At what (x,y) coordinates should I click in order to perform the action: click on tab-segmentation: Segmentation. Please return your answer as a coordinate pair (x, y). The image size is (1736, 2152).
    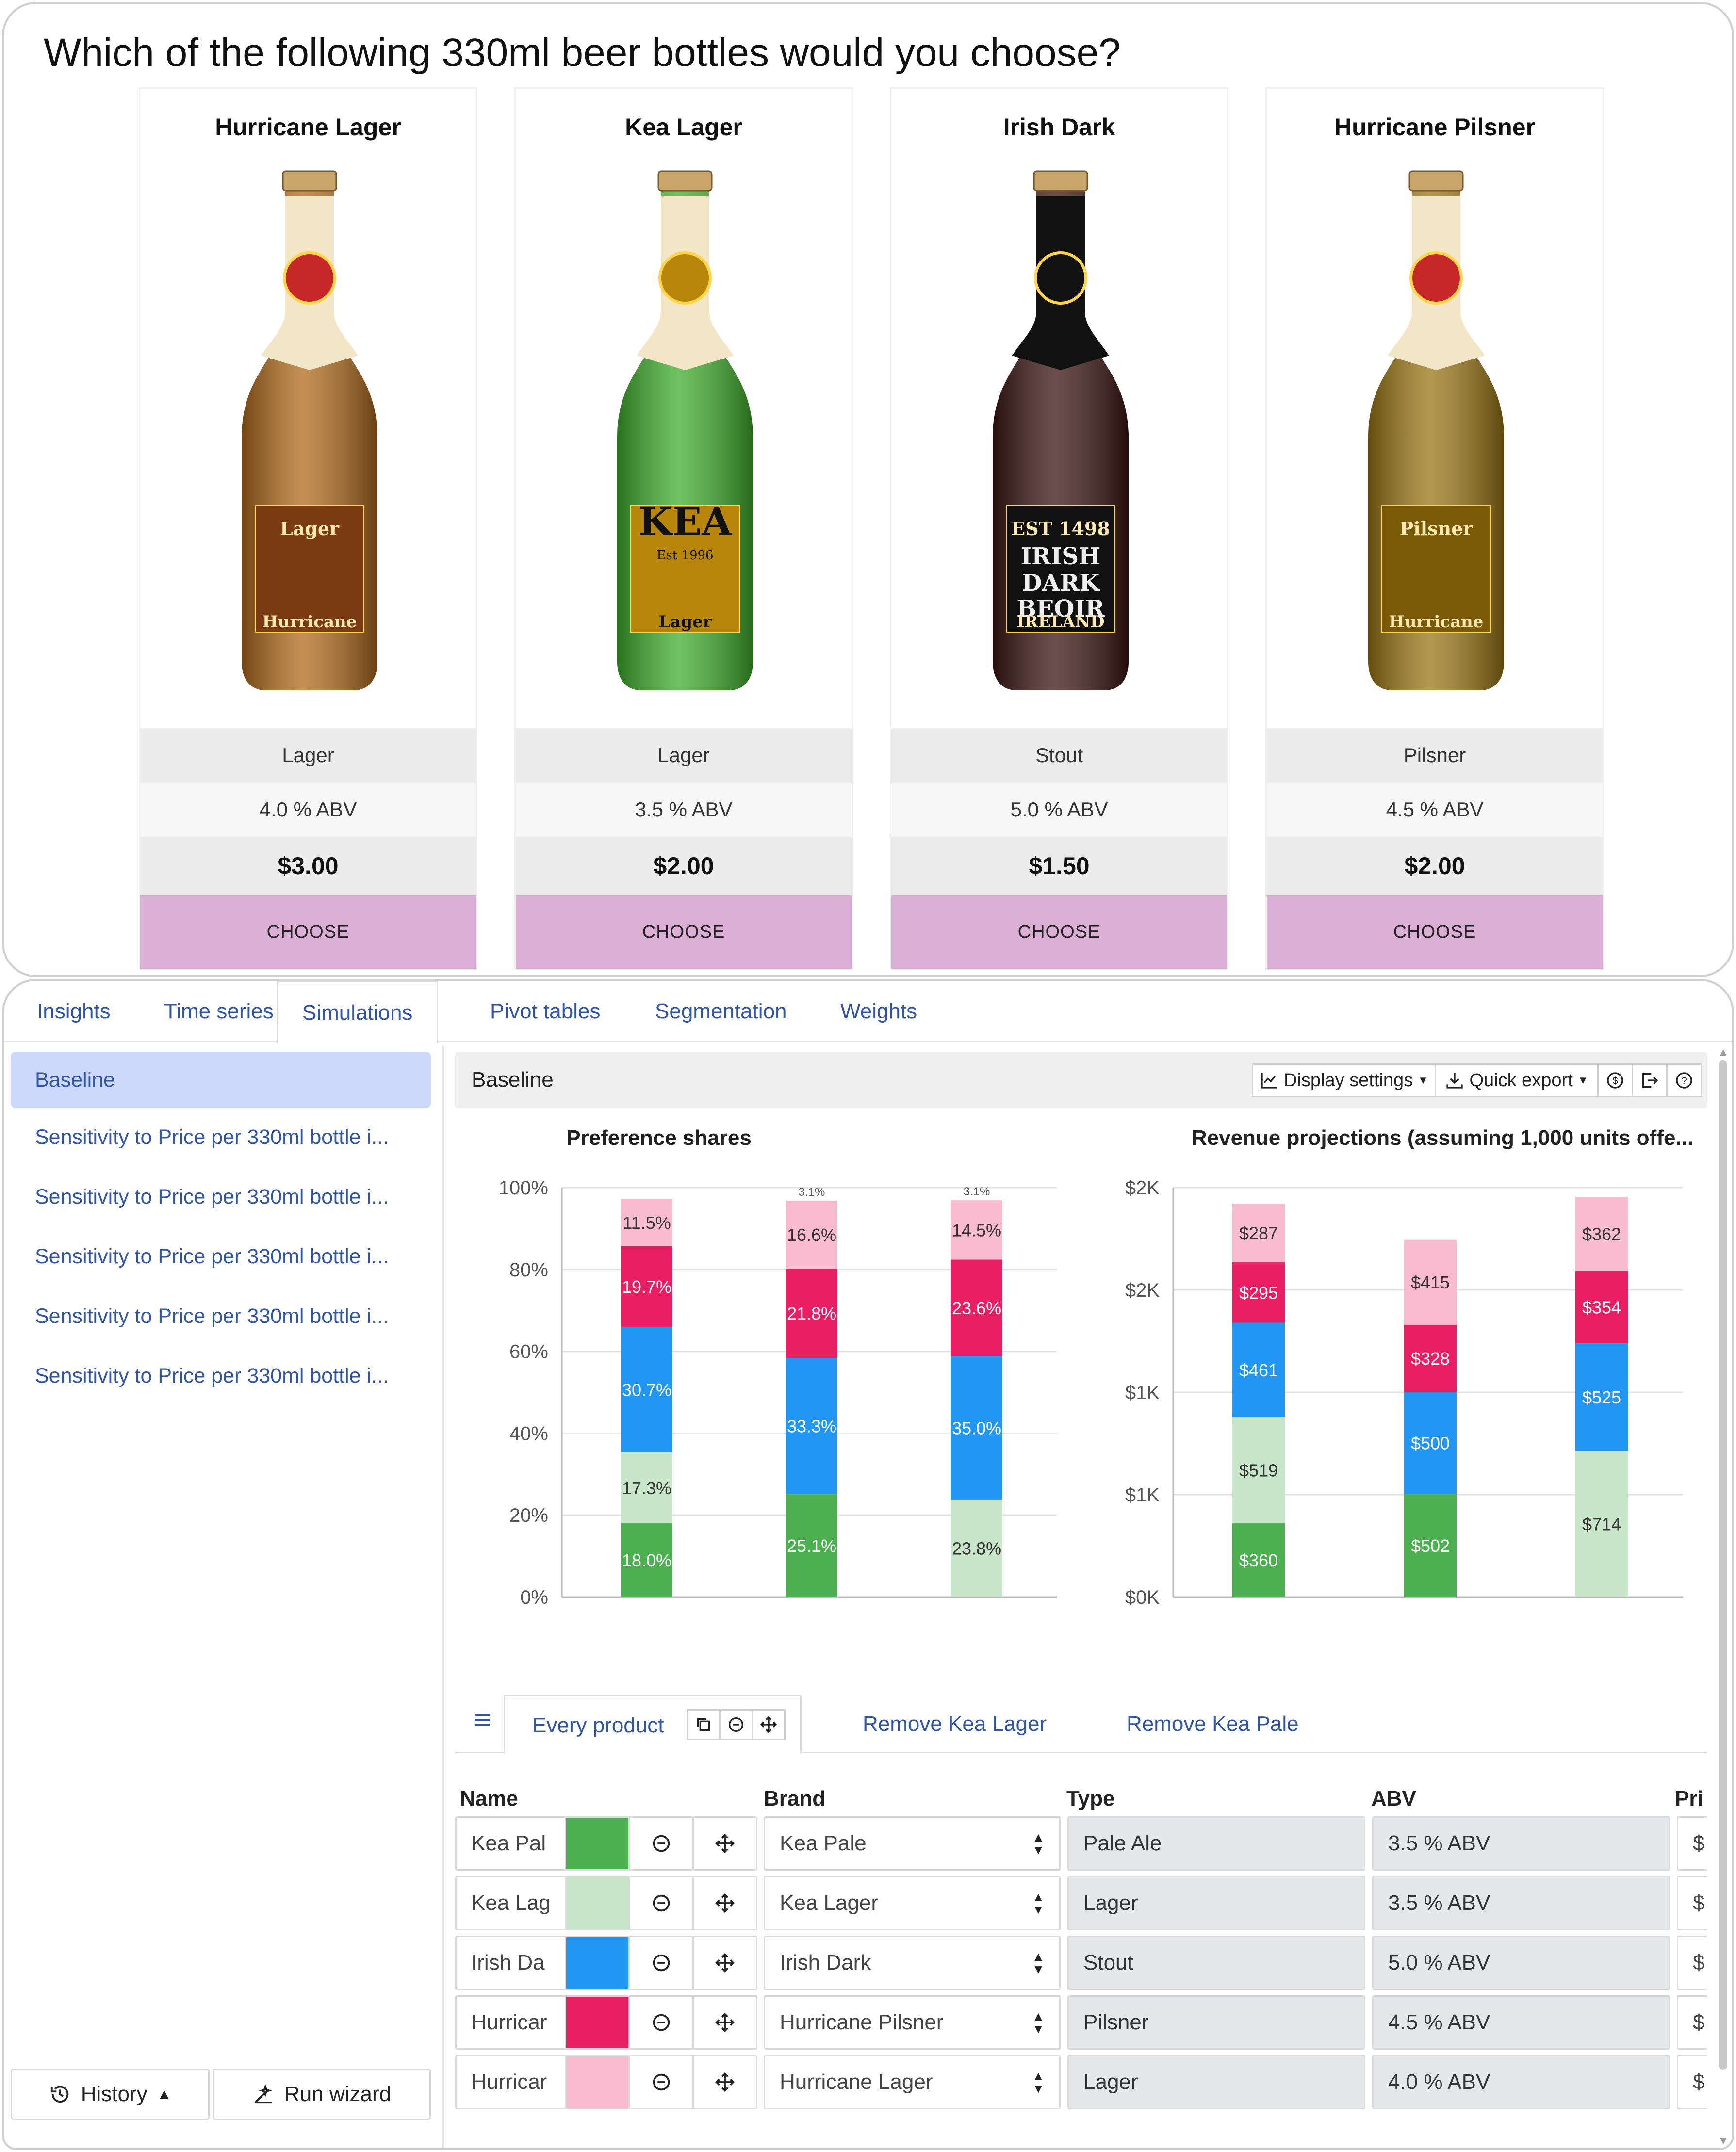
    Looking at the image, I should click on (721, 1011).